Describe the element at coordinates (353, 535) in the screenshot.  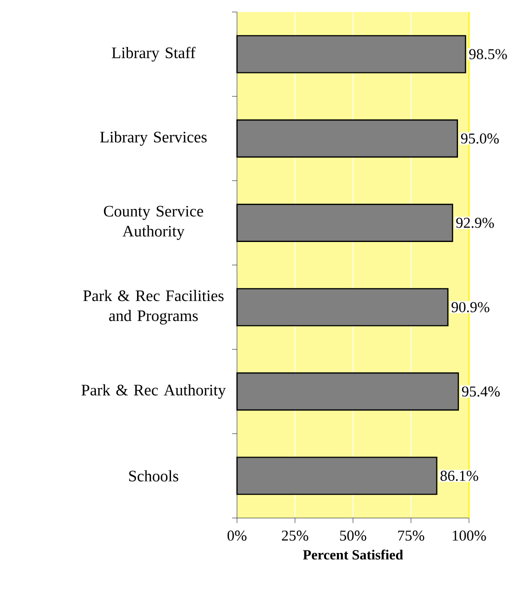
I see `x-tick-label: 50%` at that location.